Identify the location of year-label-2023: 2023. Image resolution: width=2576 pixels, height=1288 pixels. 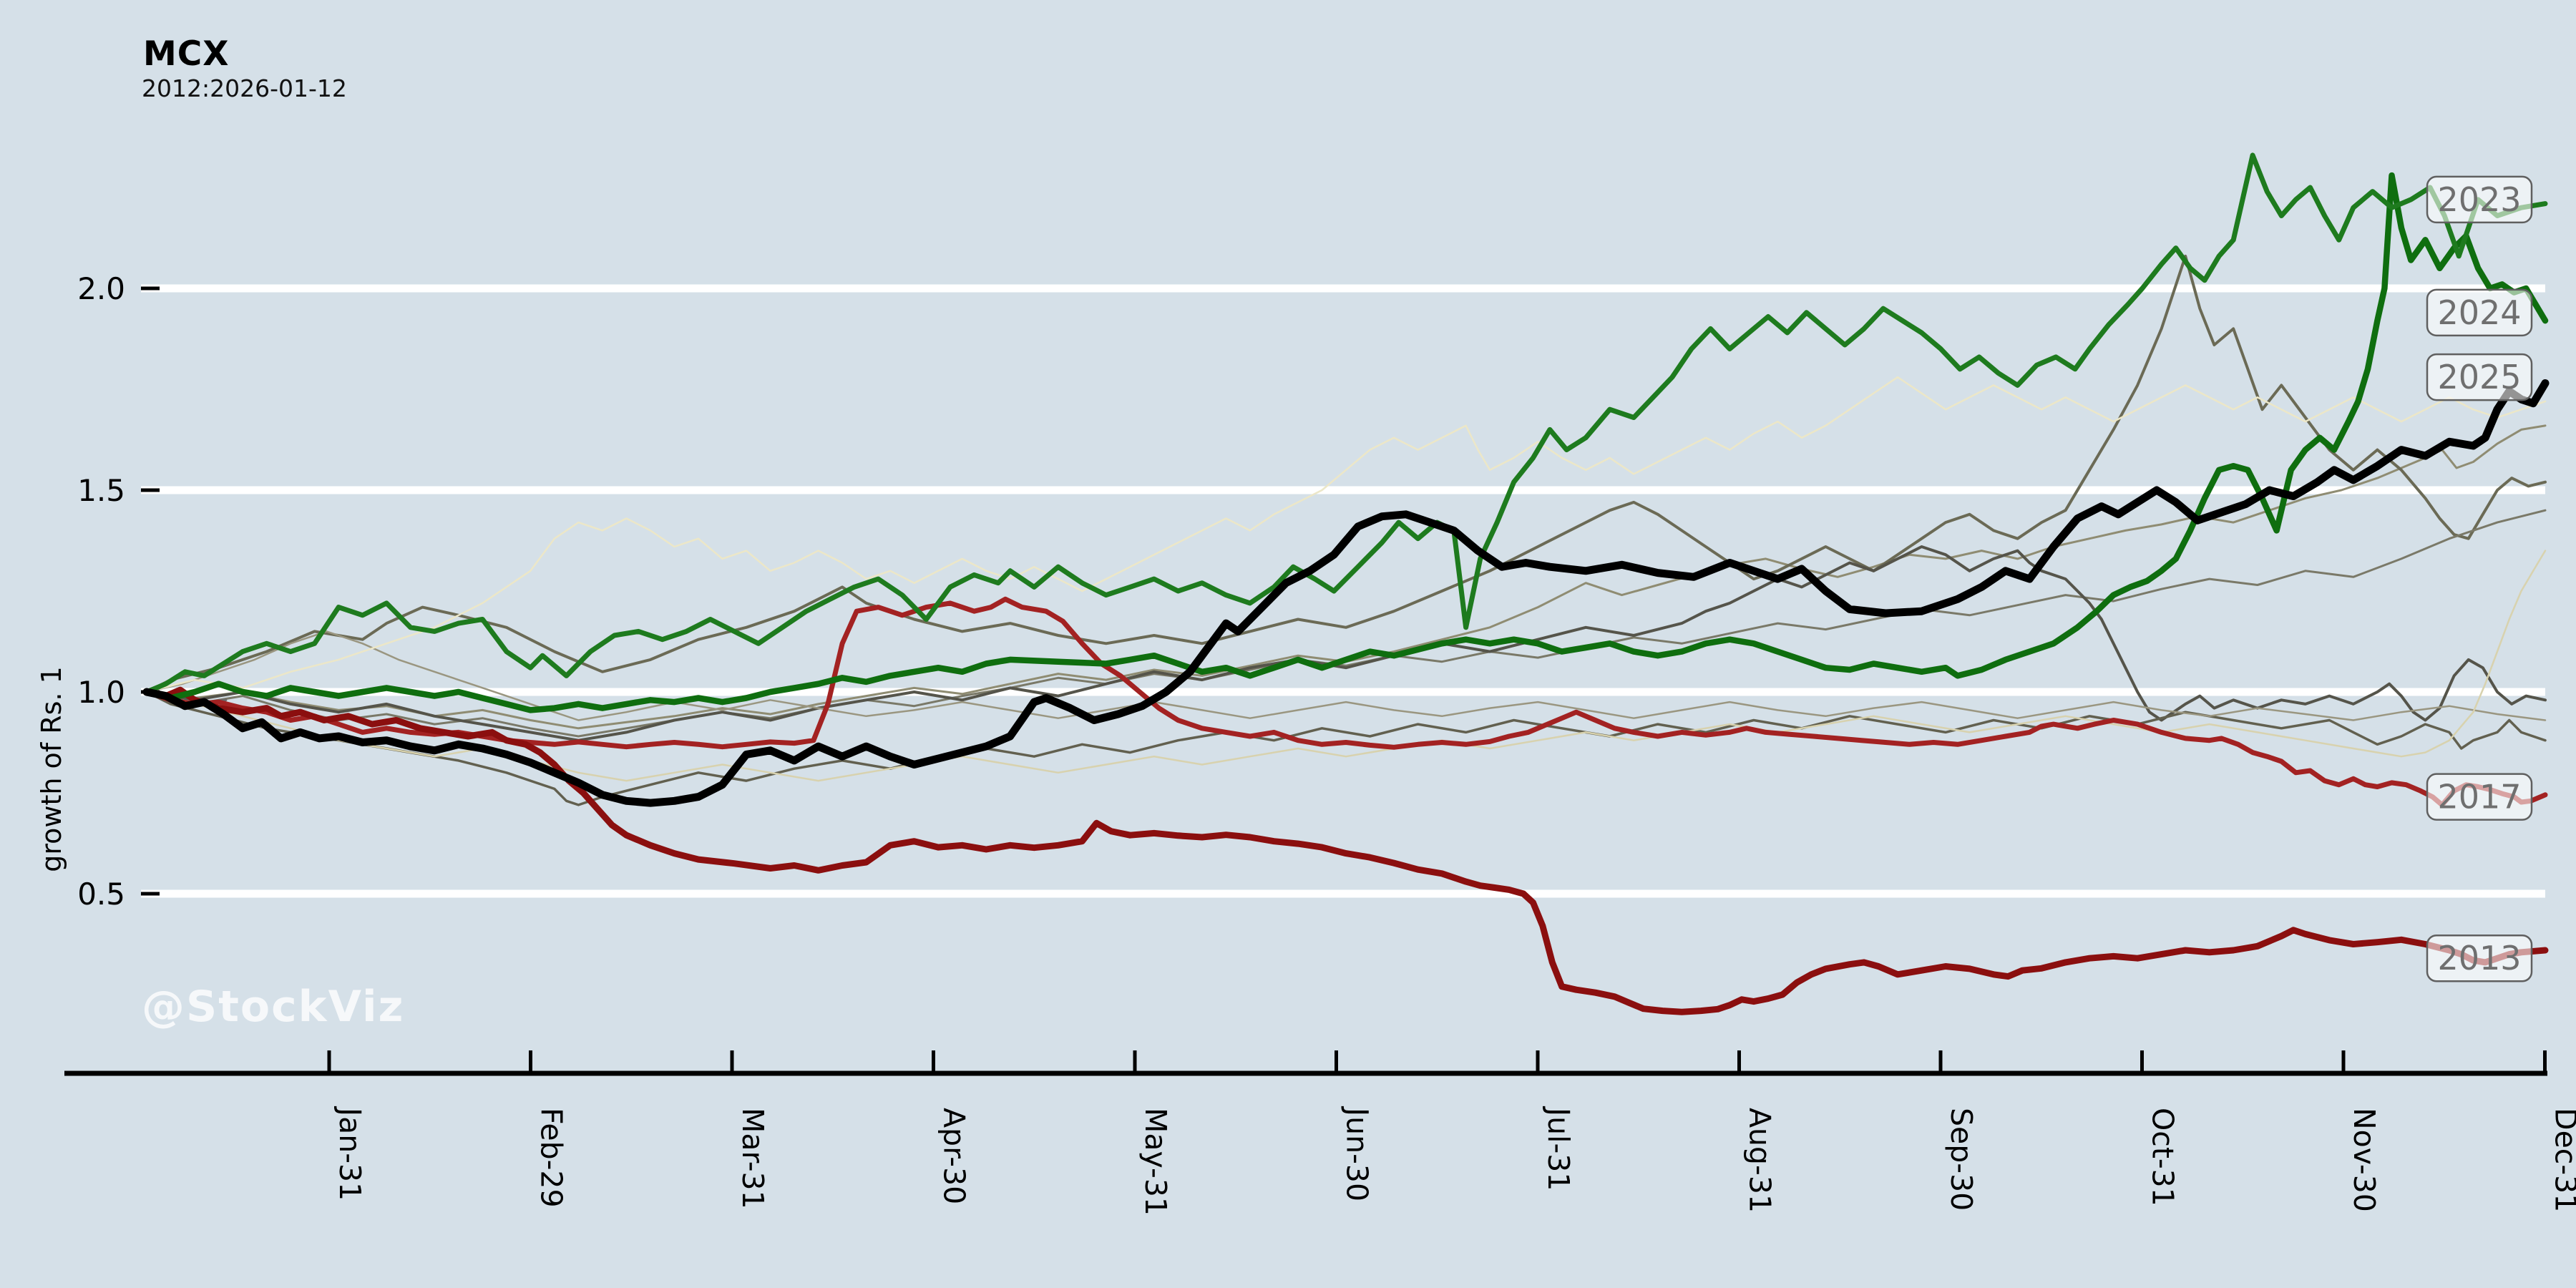
(2479, 199).